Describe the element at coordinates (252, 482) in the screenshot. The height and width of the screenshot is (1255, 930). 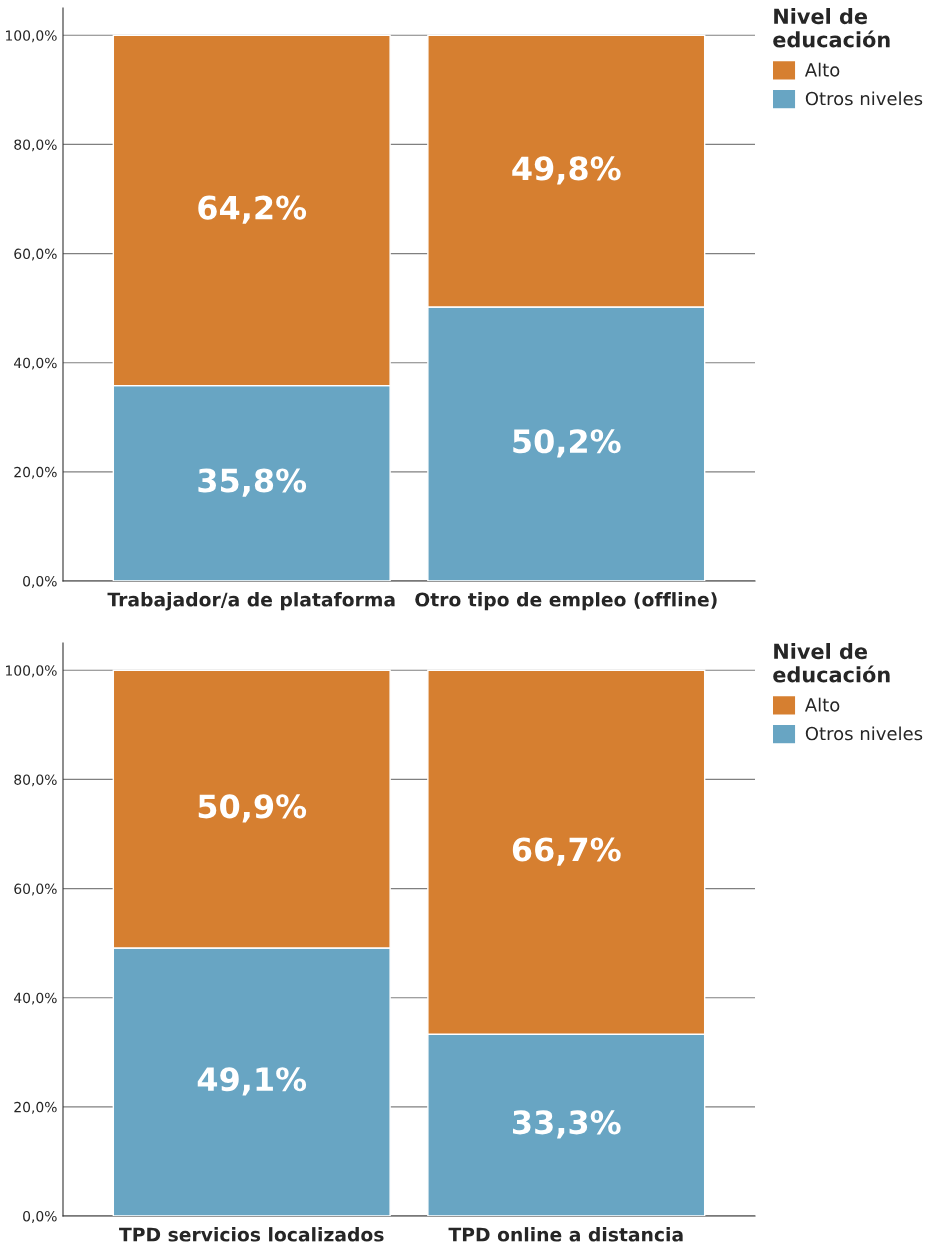
I see `data-label: 35,8%` at that location.